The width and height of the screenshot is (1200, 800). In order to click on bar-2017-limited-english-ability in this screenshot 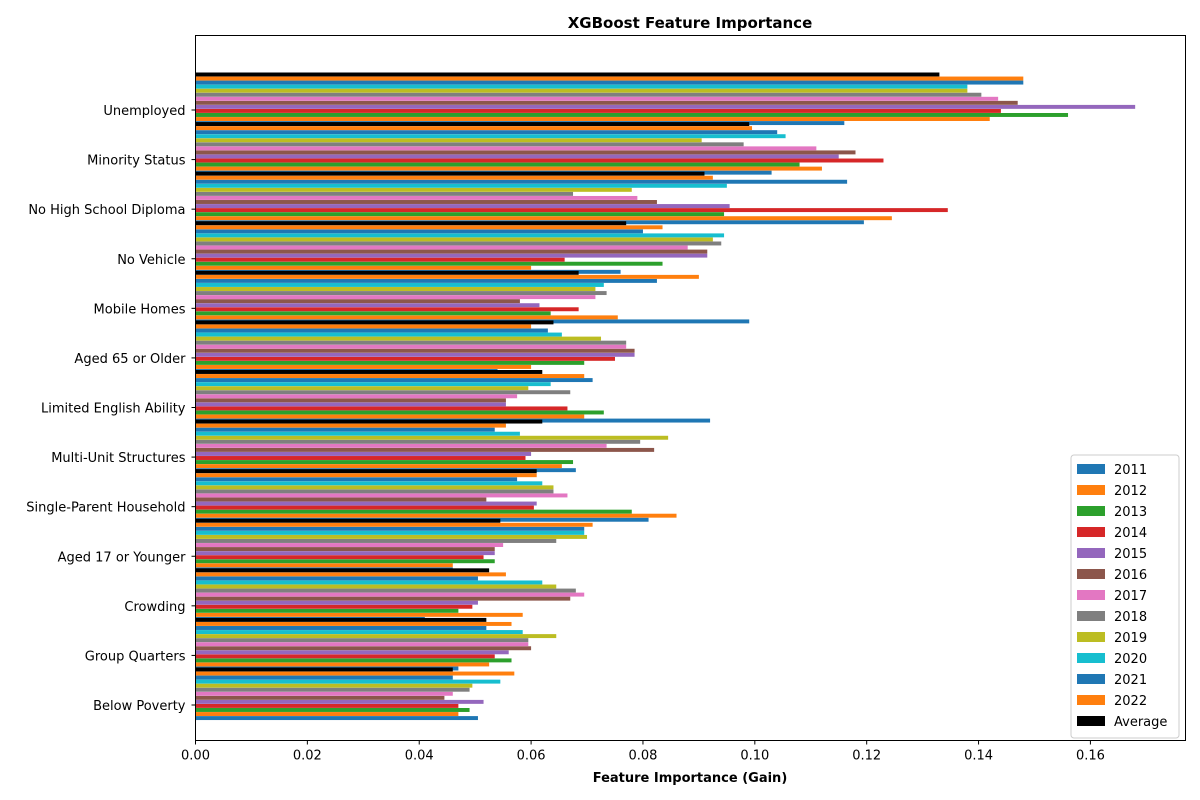, I will do `click(356, 396)`.